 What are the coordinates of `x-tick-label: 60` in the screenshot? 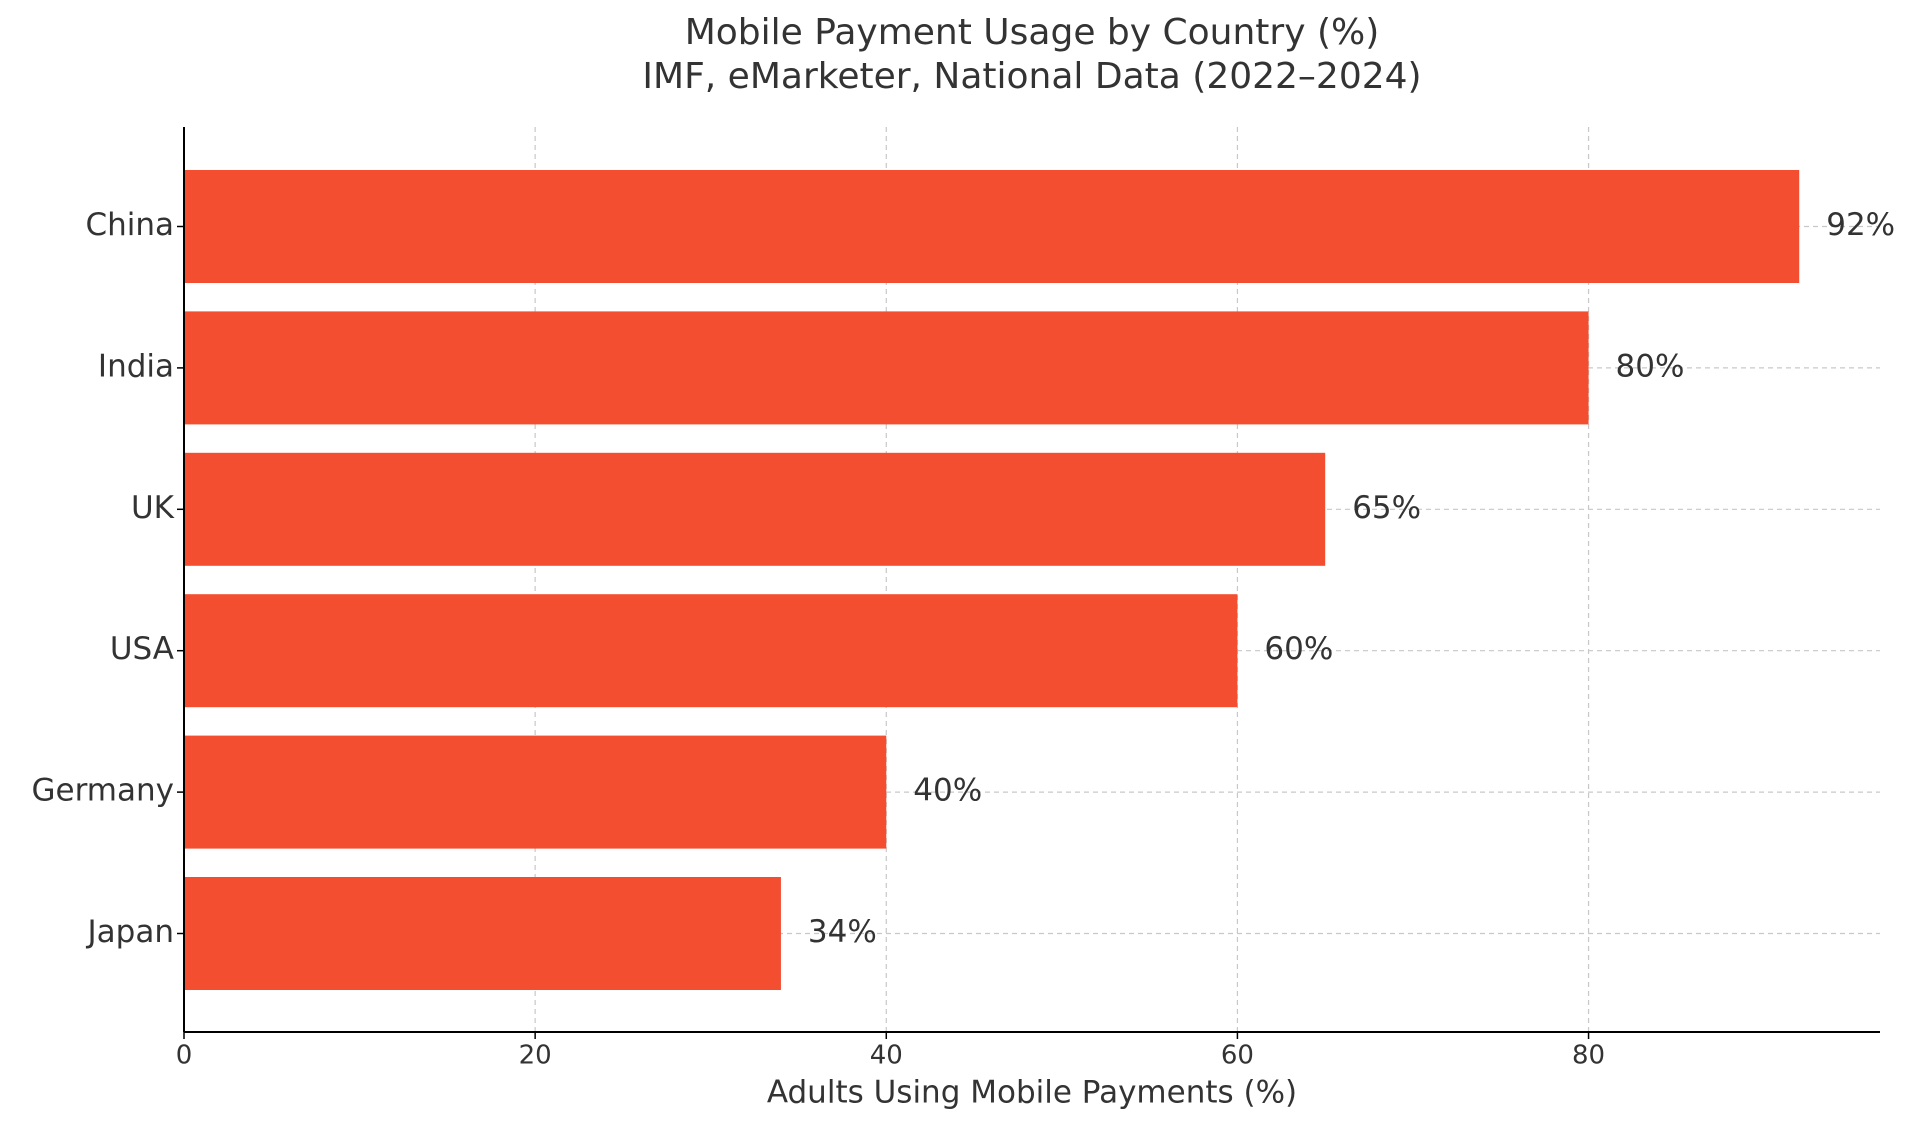 It's located at (1237, 1056).